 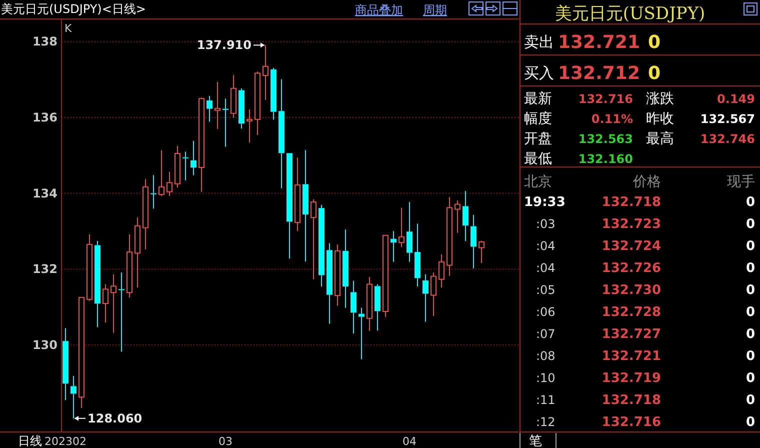 I want to click on text: 132.563, so click(x=605, y=139).